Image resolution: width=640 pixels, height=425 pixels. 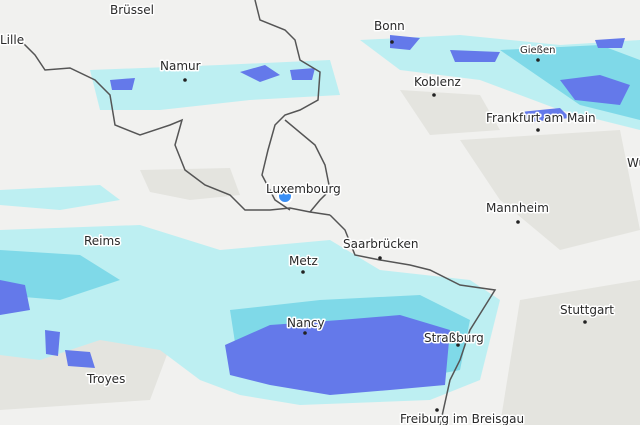 I want to click on city-label: Troyes, so click(x=105, y=379).